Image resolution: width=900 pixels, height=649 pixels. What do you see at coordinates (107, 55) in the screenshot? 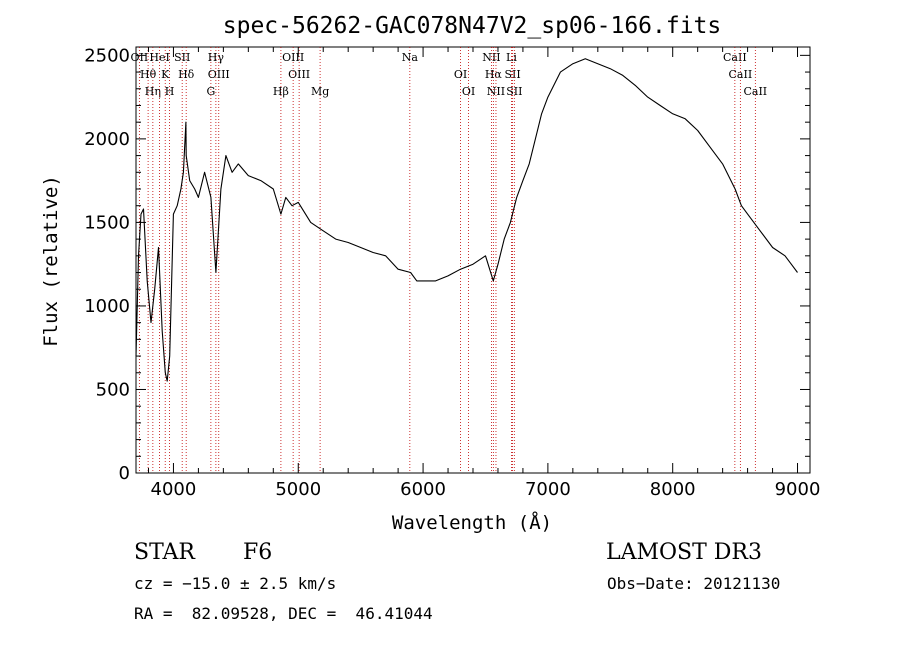
I see `y-tick-label: 2500` at bounding box center [107, 55].